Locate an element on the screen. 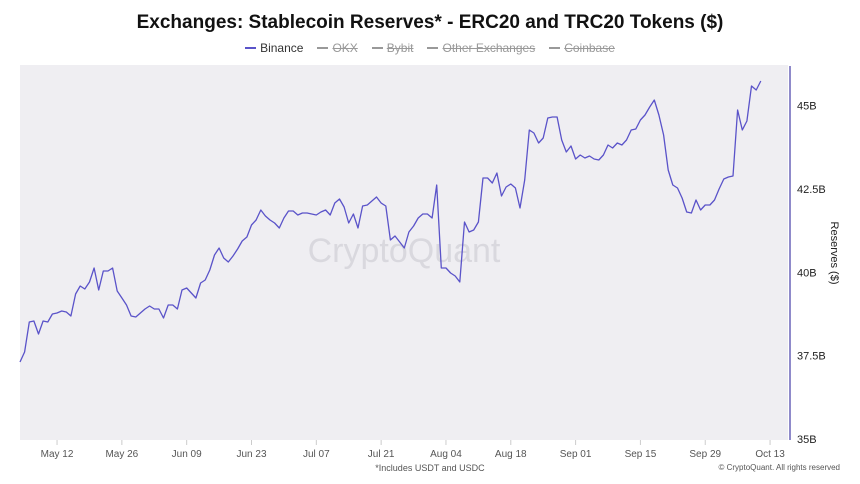 This screenshot has height=484, width=860. legend-label: Coinbase is located at coordinates (589, 48).